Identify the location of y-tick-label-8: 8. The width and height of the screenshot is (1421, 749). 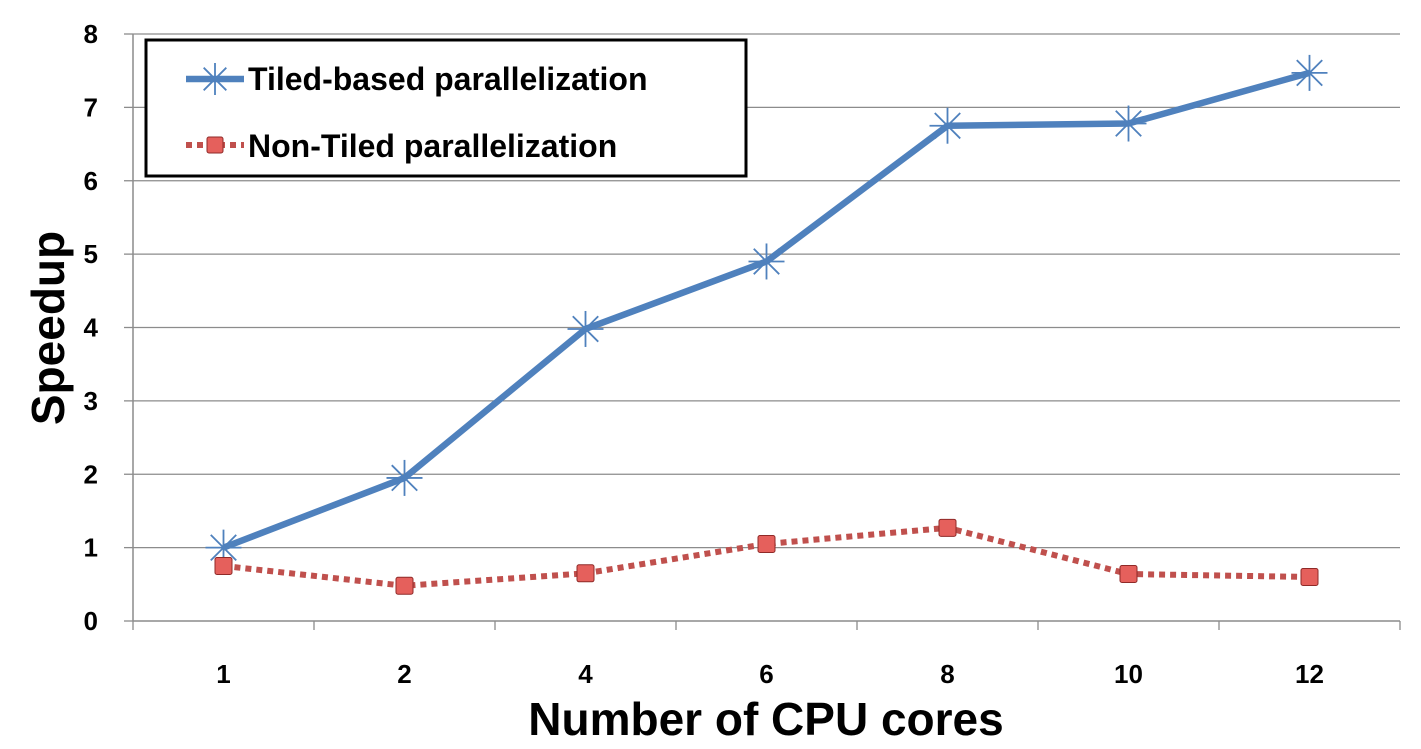
(91, 34).